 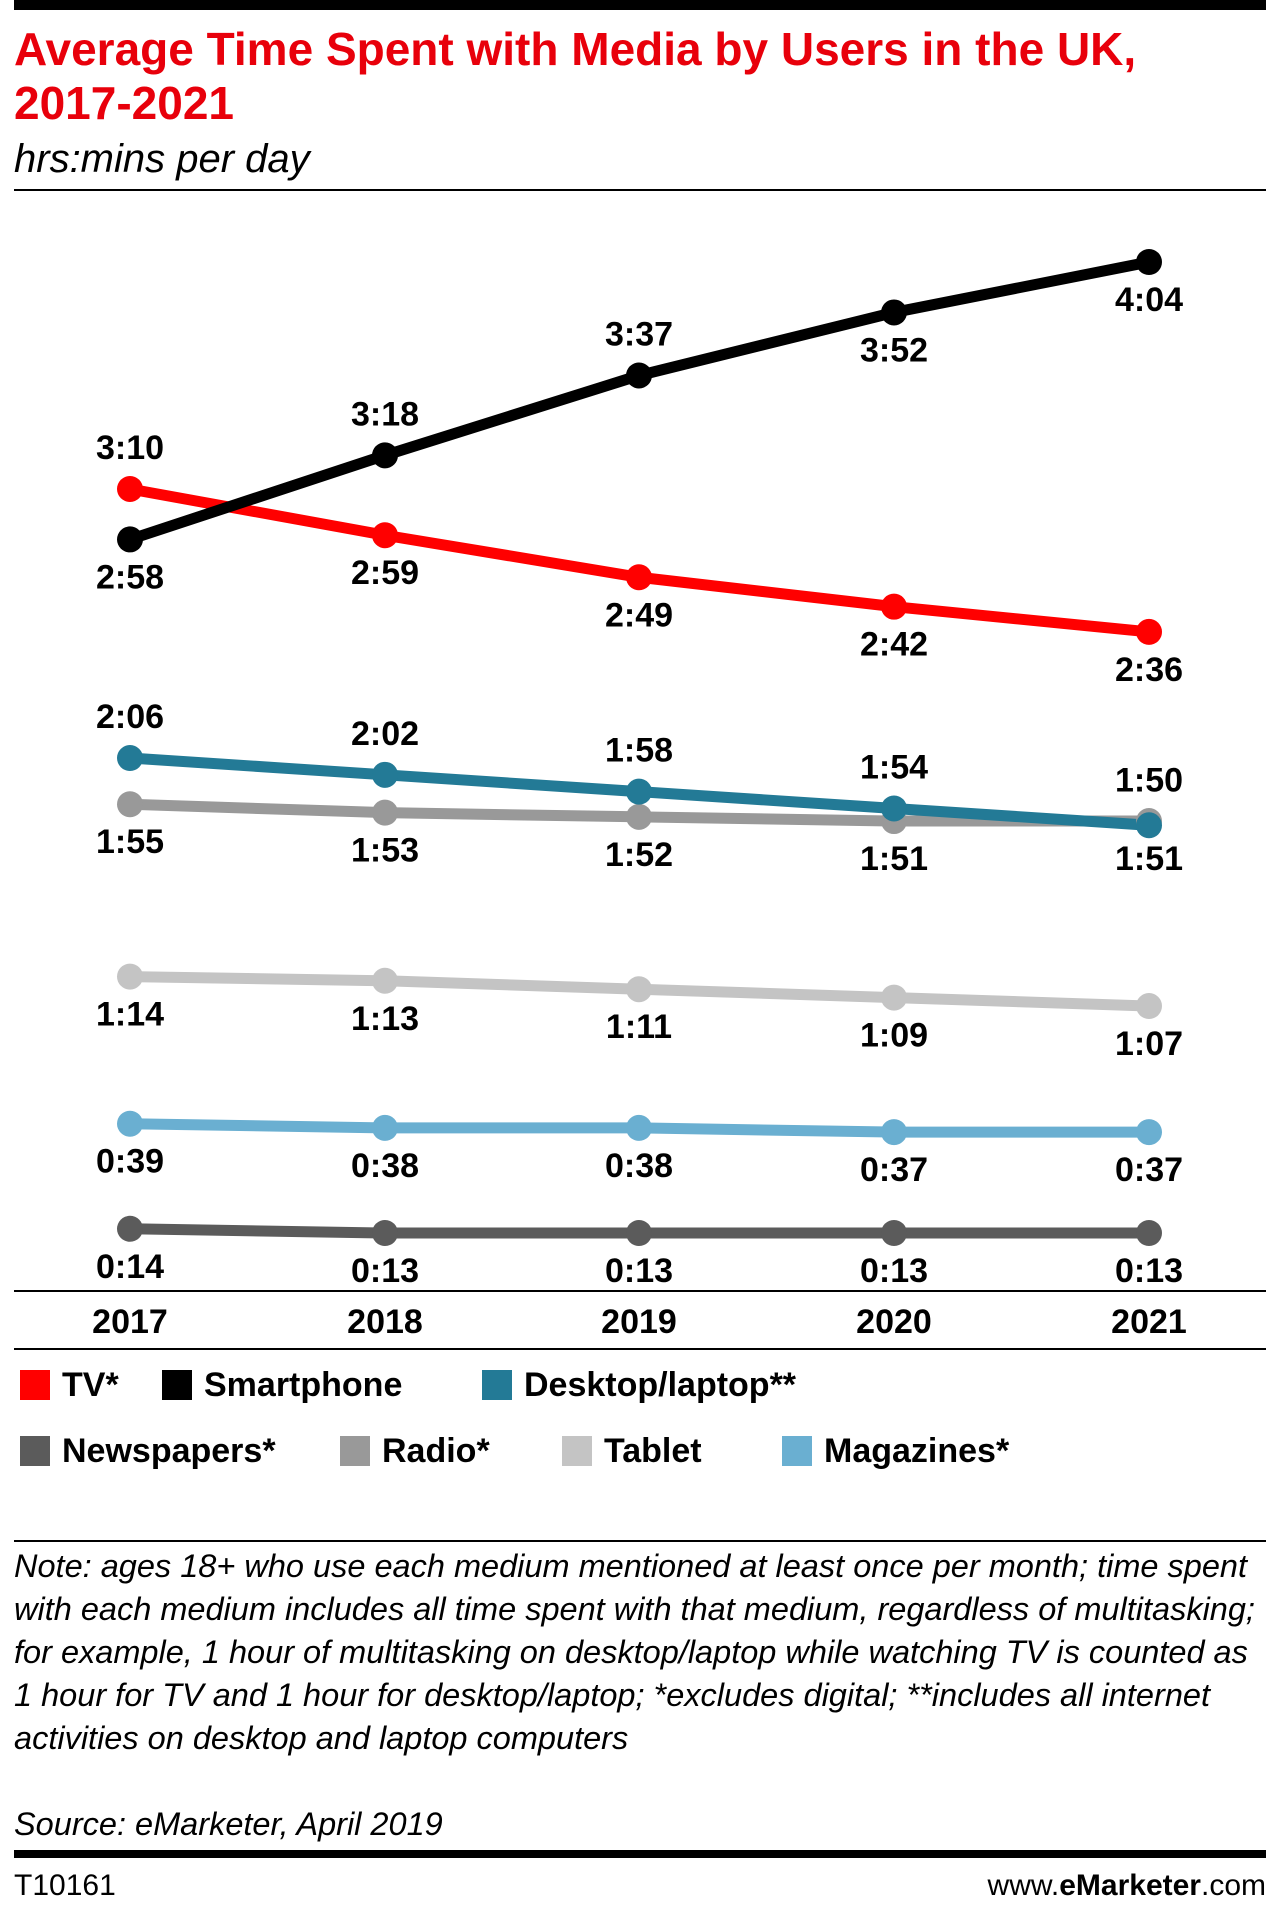 What do you see at coordinates (162, 159) in the screenshot?
I see `chart-subtitle: hrs:mins per day` at bounding box center [162, 159].